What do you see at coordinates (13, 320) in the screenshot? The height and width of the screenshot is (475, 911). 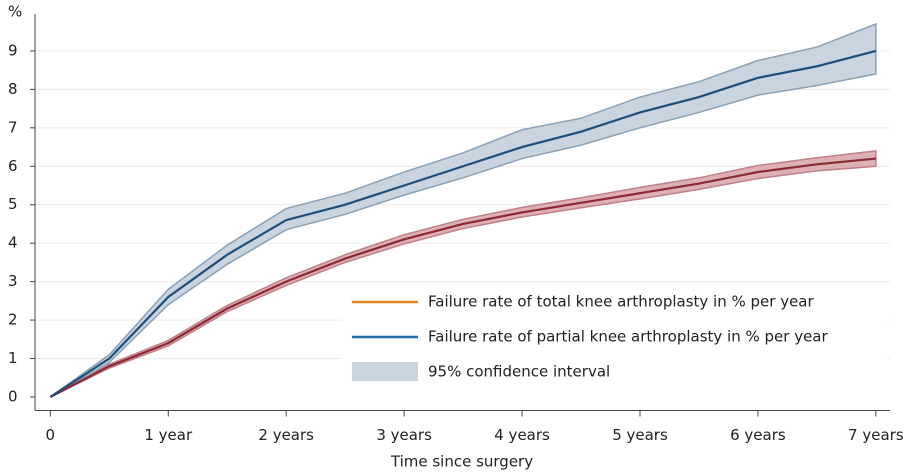 I see `y-tick-label: 2` at bounding box center [13, 320].